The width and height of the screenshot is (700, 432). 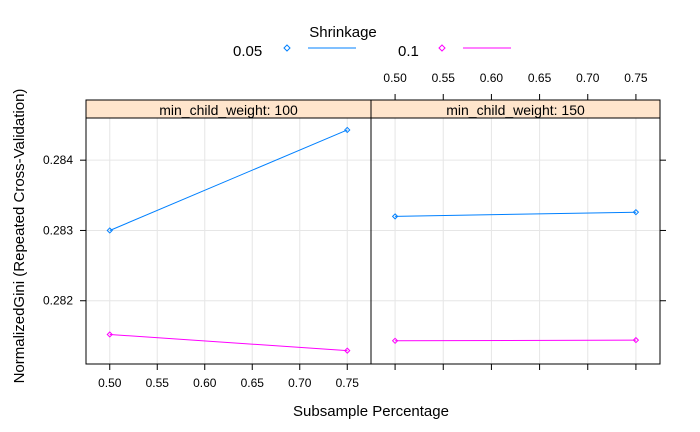 I want to click on y-tick-label: 0.283, so click(x=58, y=230).